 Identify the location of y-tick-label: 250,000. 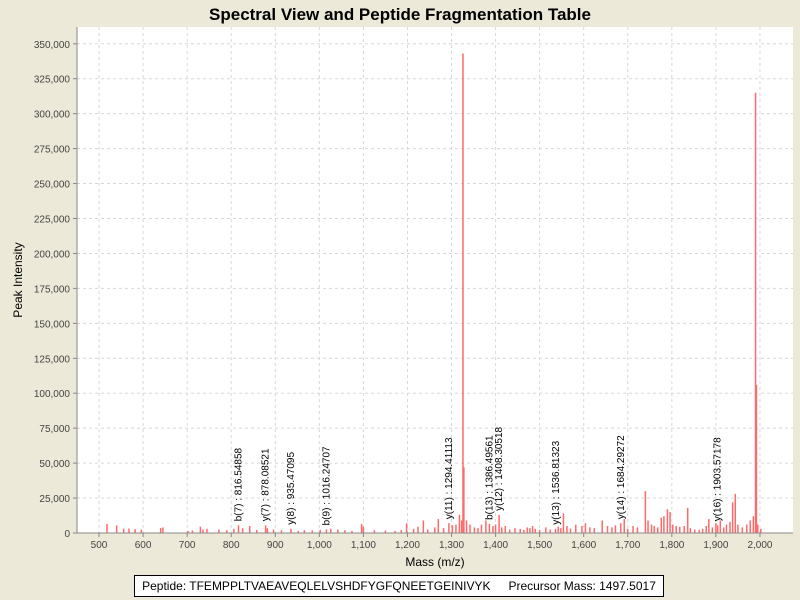
(52, 185).